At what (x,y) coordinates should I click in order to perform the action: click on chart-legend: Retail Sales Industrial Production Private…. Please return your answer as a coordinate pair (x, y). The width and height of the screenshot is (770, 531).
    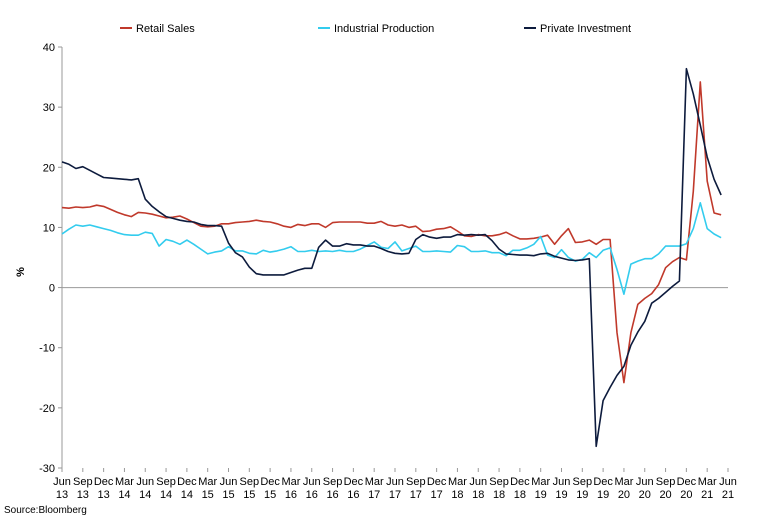
    Looking at the image, I should click on (375, 29).